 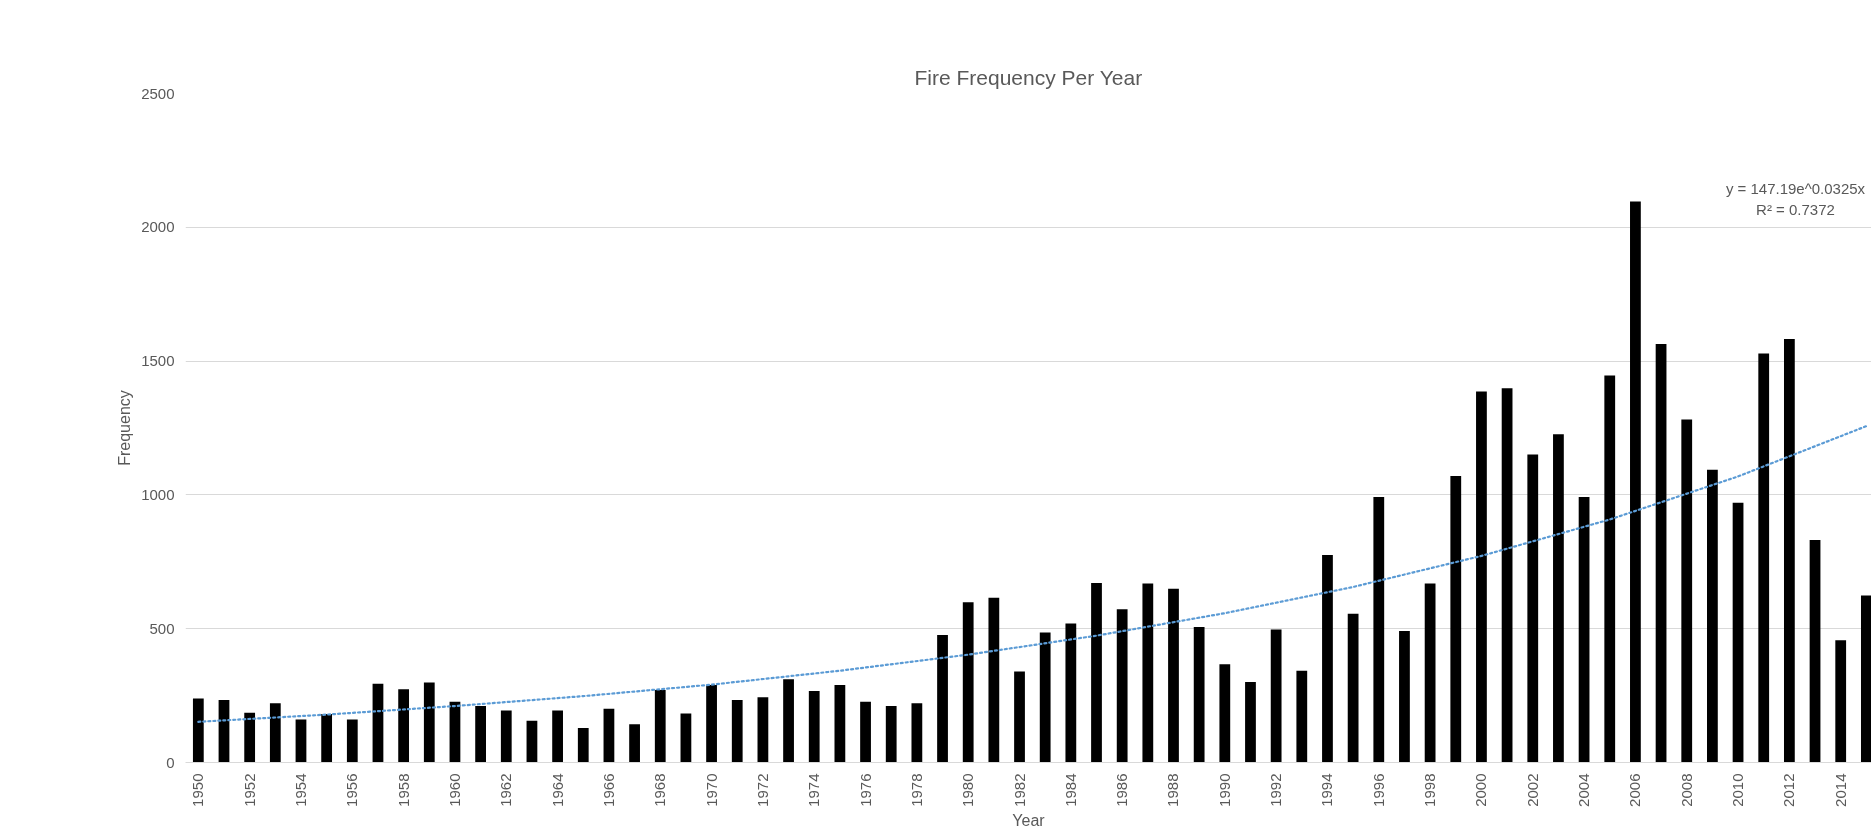 What do you see at coordinates (158, 93) in the screenshot?
I see `y-tick-label: 2500` at bounding box center [158, 93].